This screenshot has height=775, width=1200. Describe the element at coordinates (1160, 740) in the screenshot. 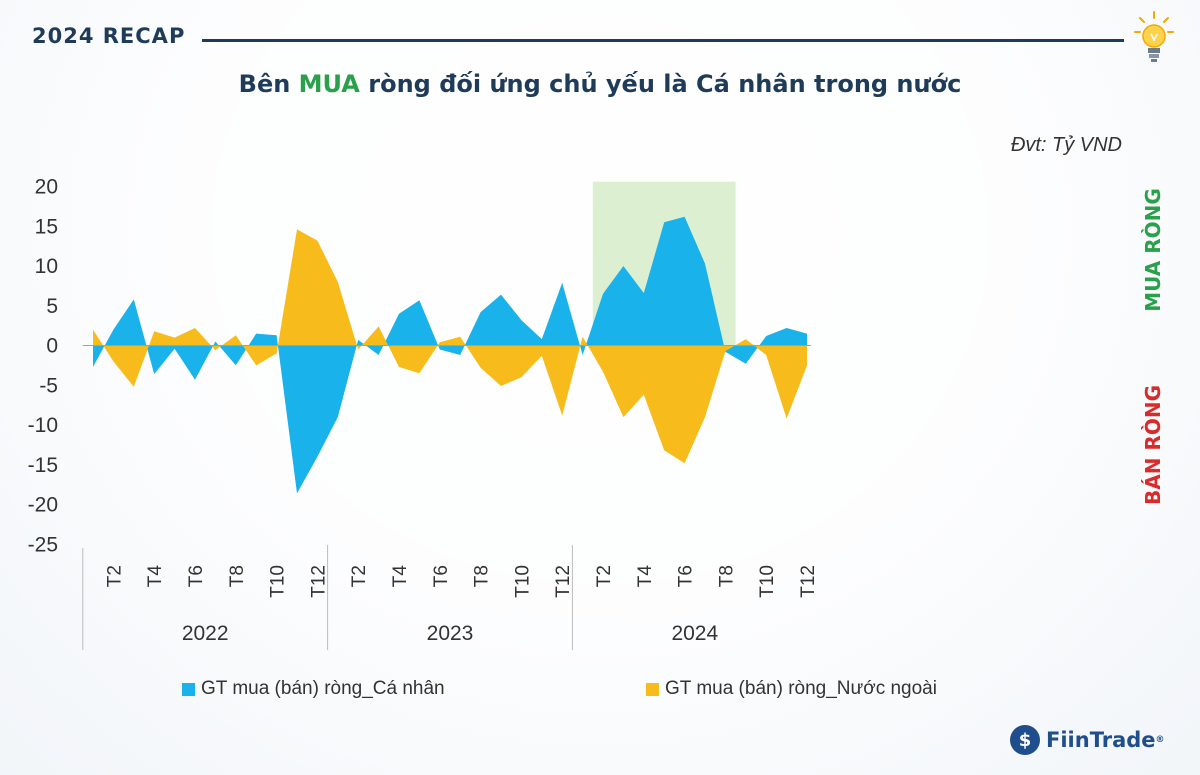

I see `brand-mark: ®` at that location.